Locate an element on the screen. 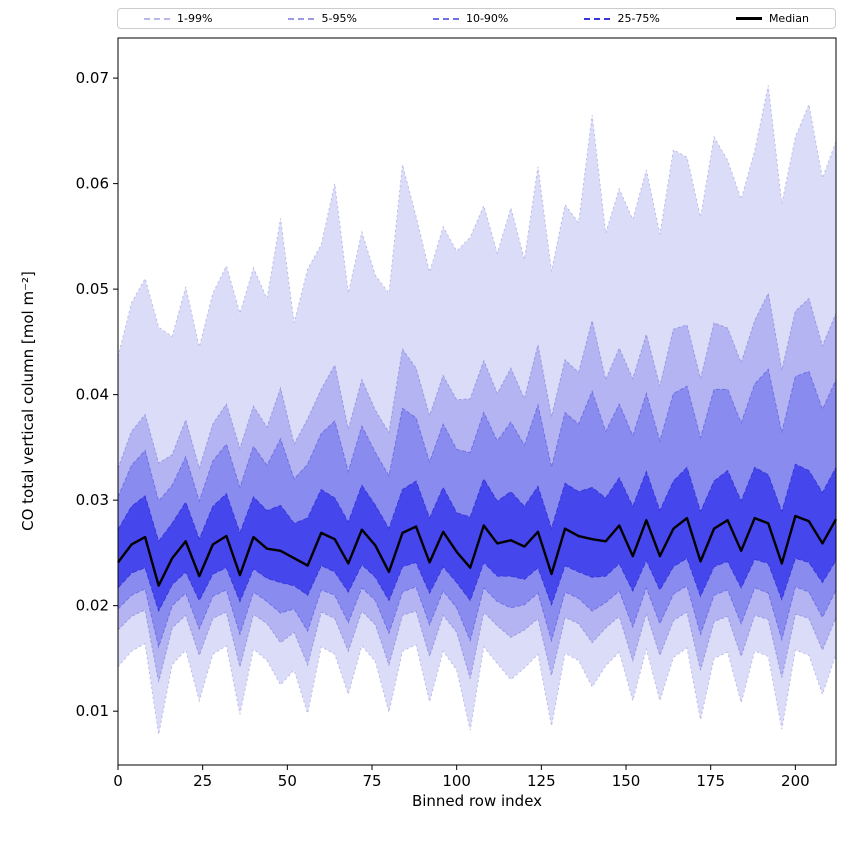  edge-lower-5-95% is located at coordinates (477, 645).